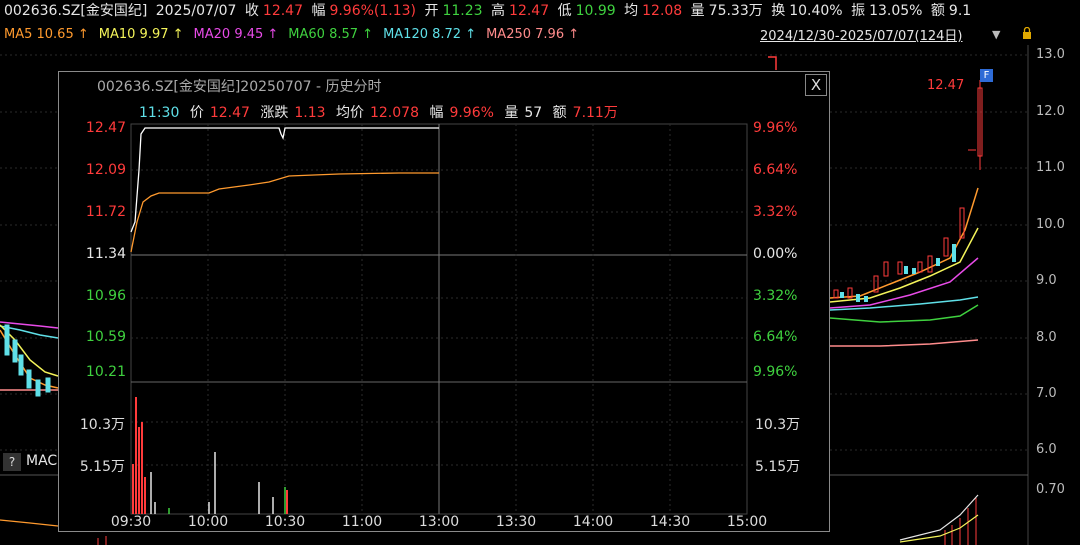  What do you see at coordinates (996, 34) in the screenshot?
I see `chevron-down-icon: ▼` at bounding box center [996, 34].